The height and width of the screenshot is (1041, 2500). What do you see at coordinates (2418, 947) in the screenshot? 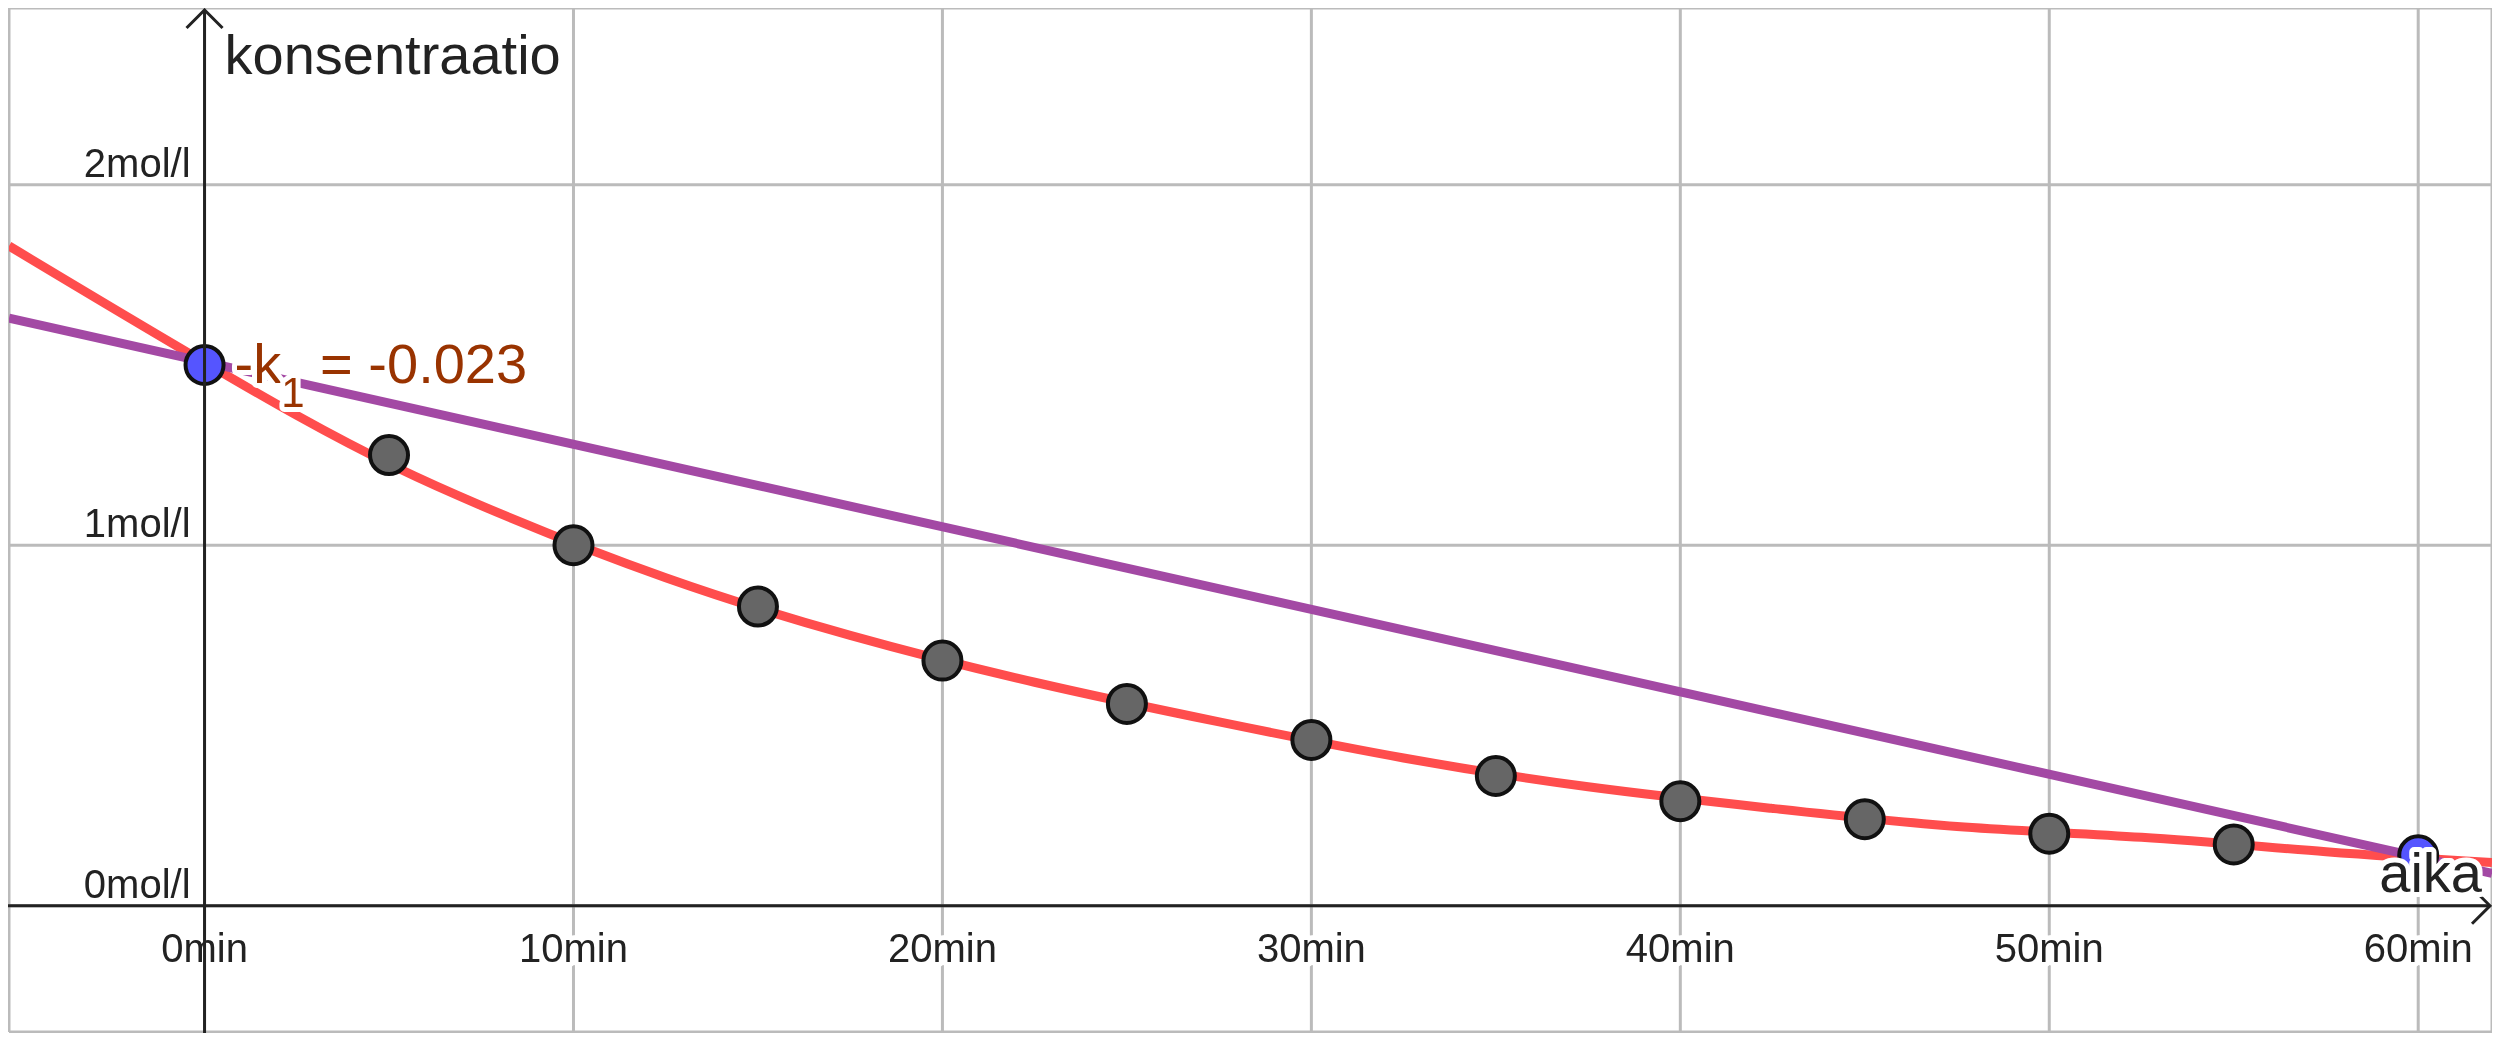
I see `x-tick-label: 60min` at bounding box center [2418, 947].